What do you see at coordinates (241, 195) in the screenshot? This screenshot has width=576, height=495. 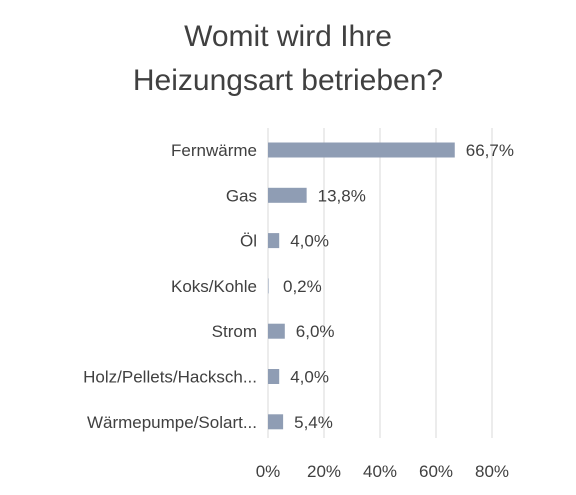 I see `category-label: Gas` at bounding box center [241, 195].